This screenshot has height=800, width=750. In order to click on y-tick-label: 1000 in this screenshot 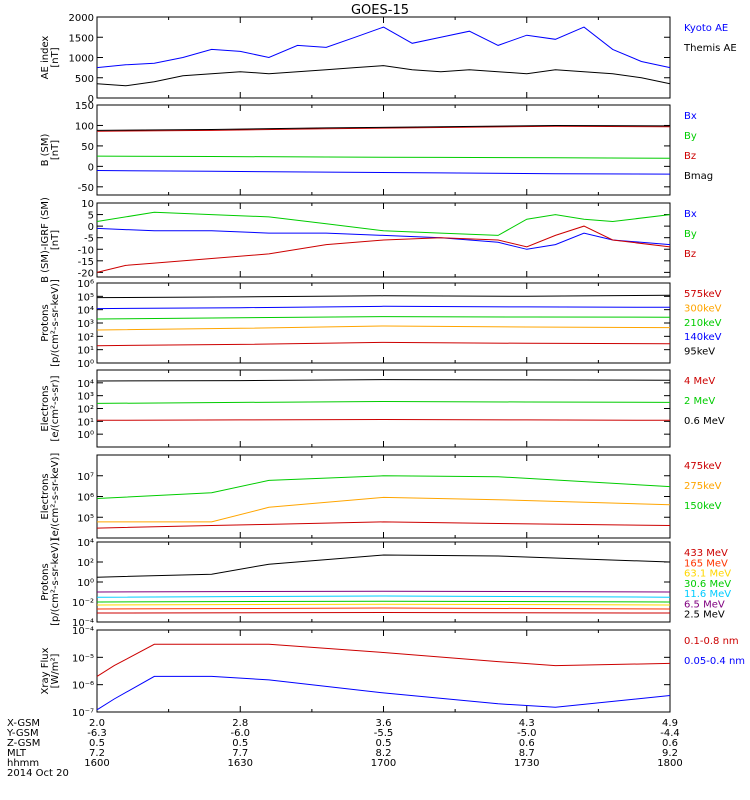, I will do `click(81, 59)`.